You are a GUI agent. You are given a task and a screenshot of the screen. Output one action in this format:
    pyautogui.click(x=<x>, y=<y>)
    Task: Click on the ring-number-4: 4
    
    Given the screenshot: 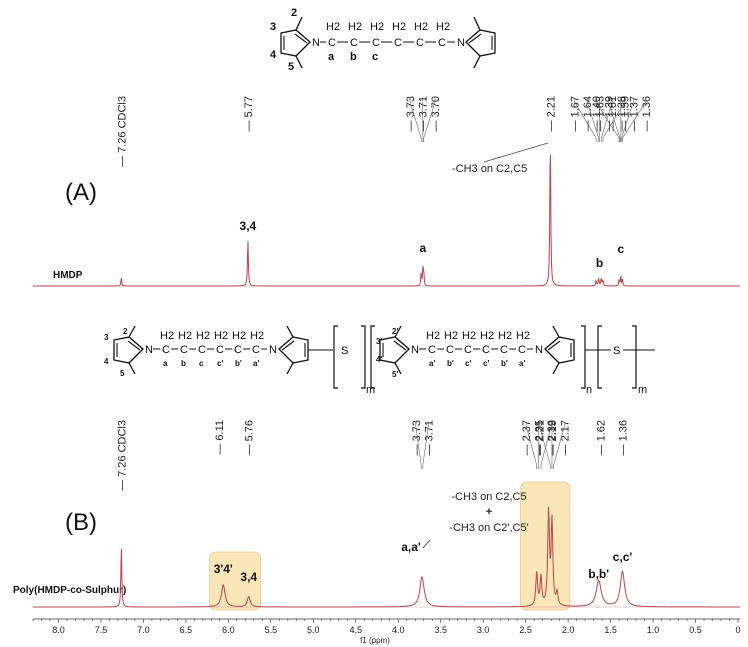 What is the action you would take?
    pyautogui.click(x=106, y=361)
    